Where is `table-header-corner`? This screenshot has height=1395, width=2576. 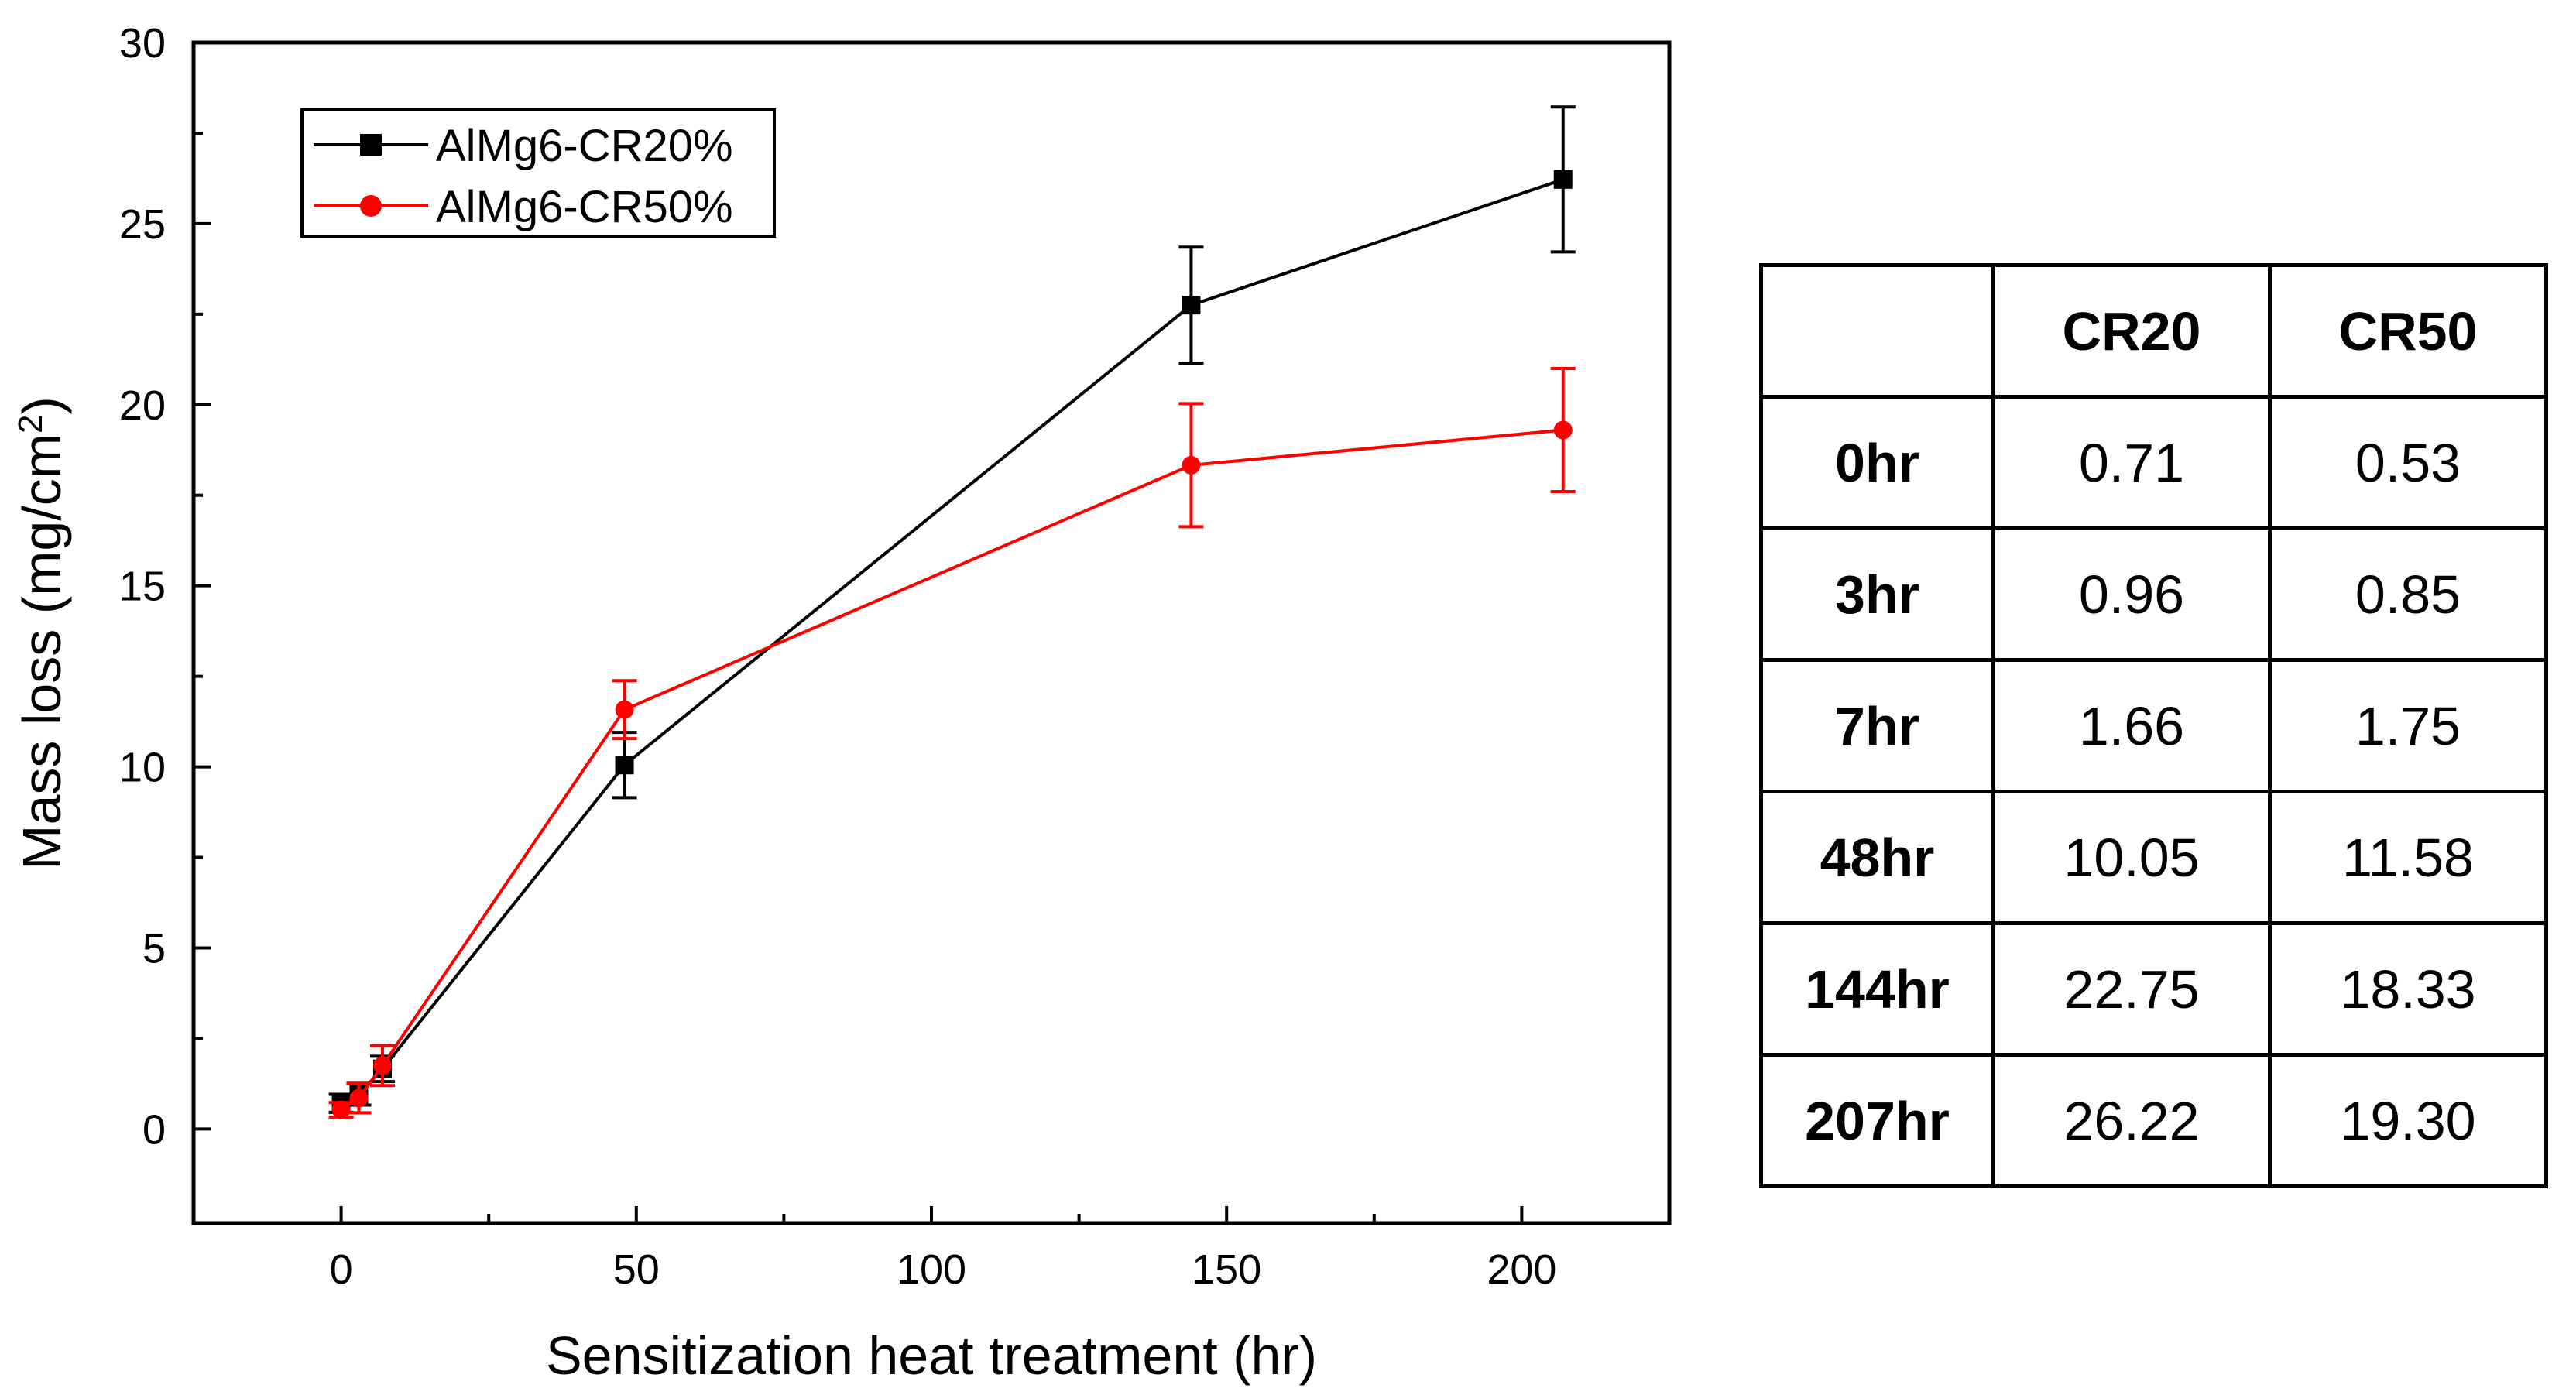 table-header-corner is located at coordinates (1877, 331).